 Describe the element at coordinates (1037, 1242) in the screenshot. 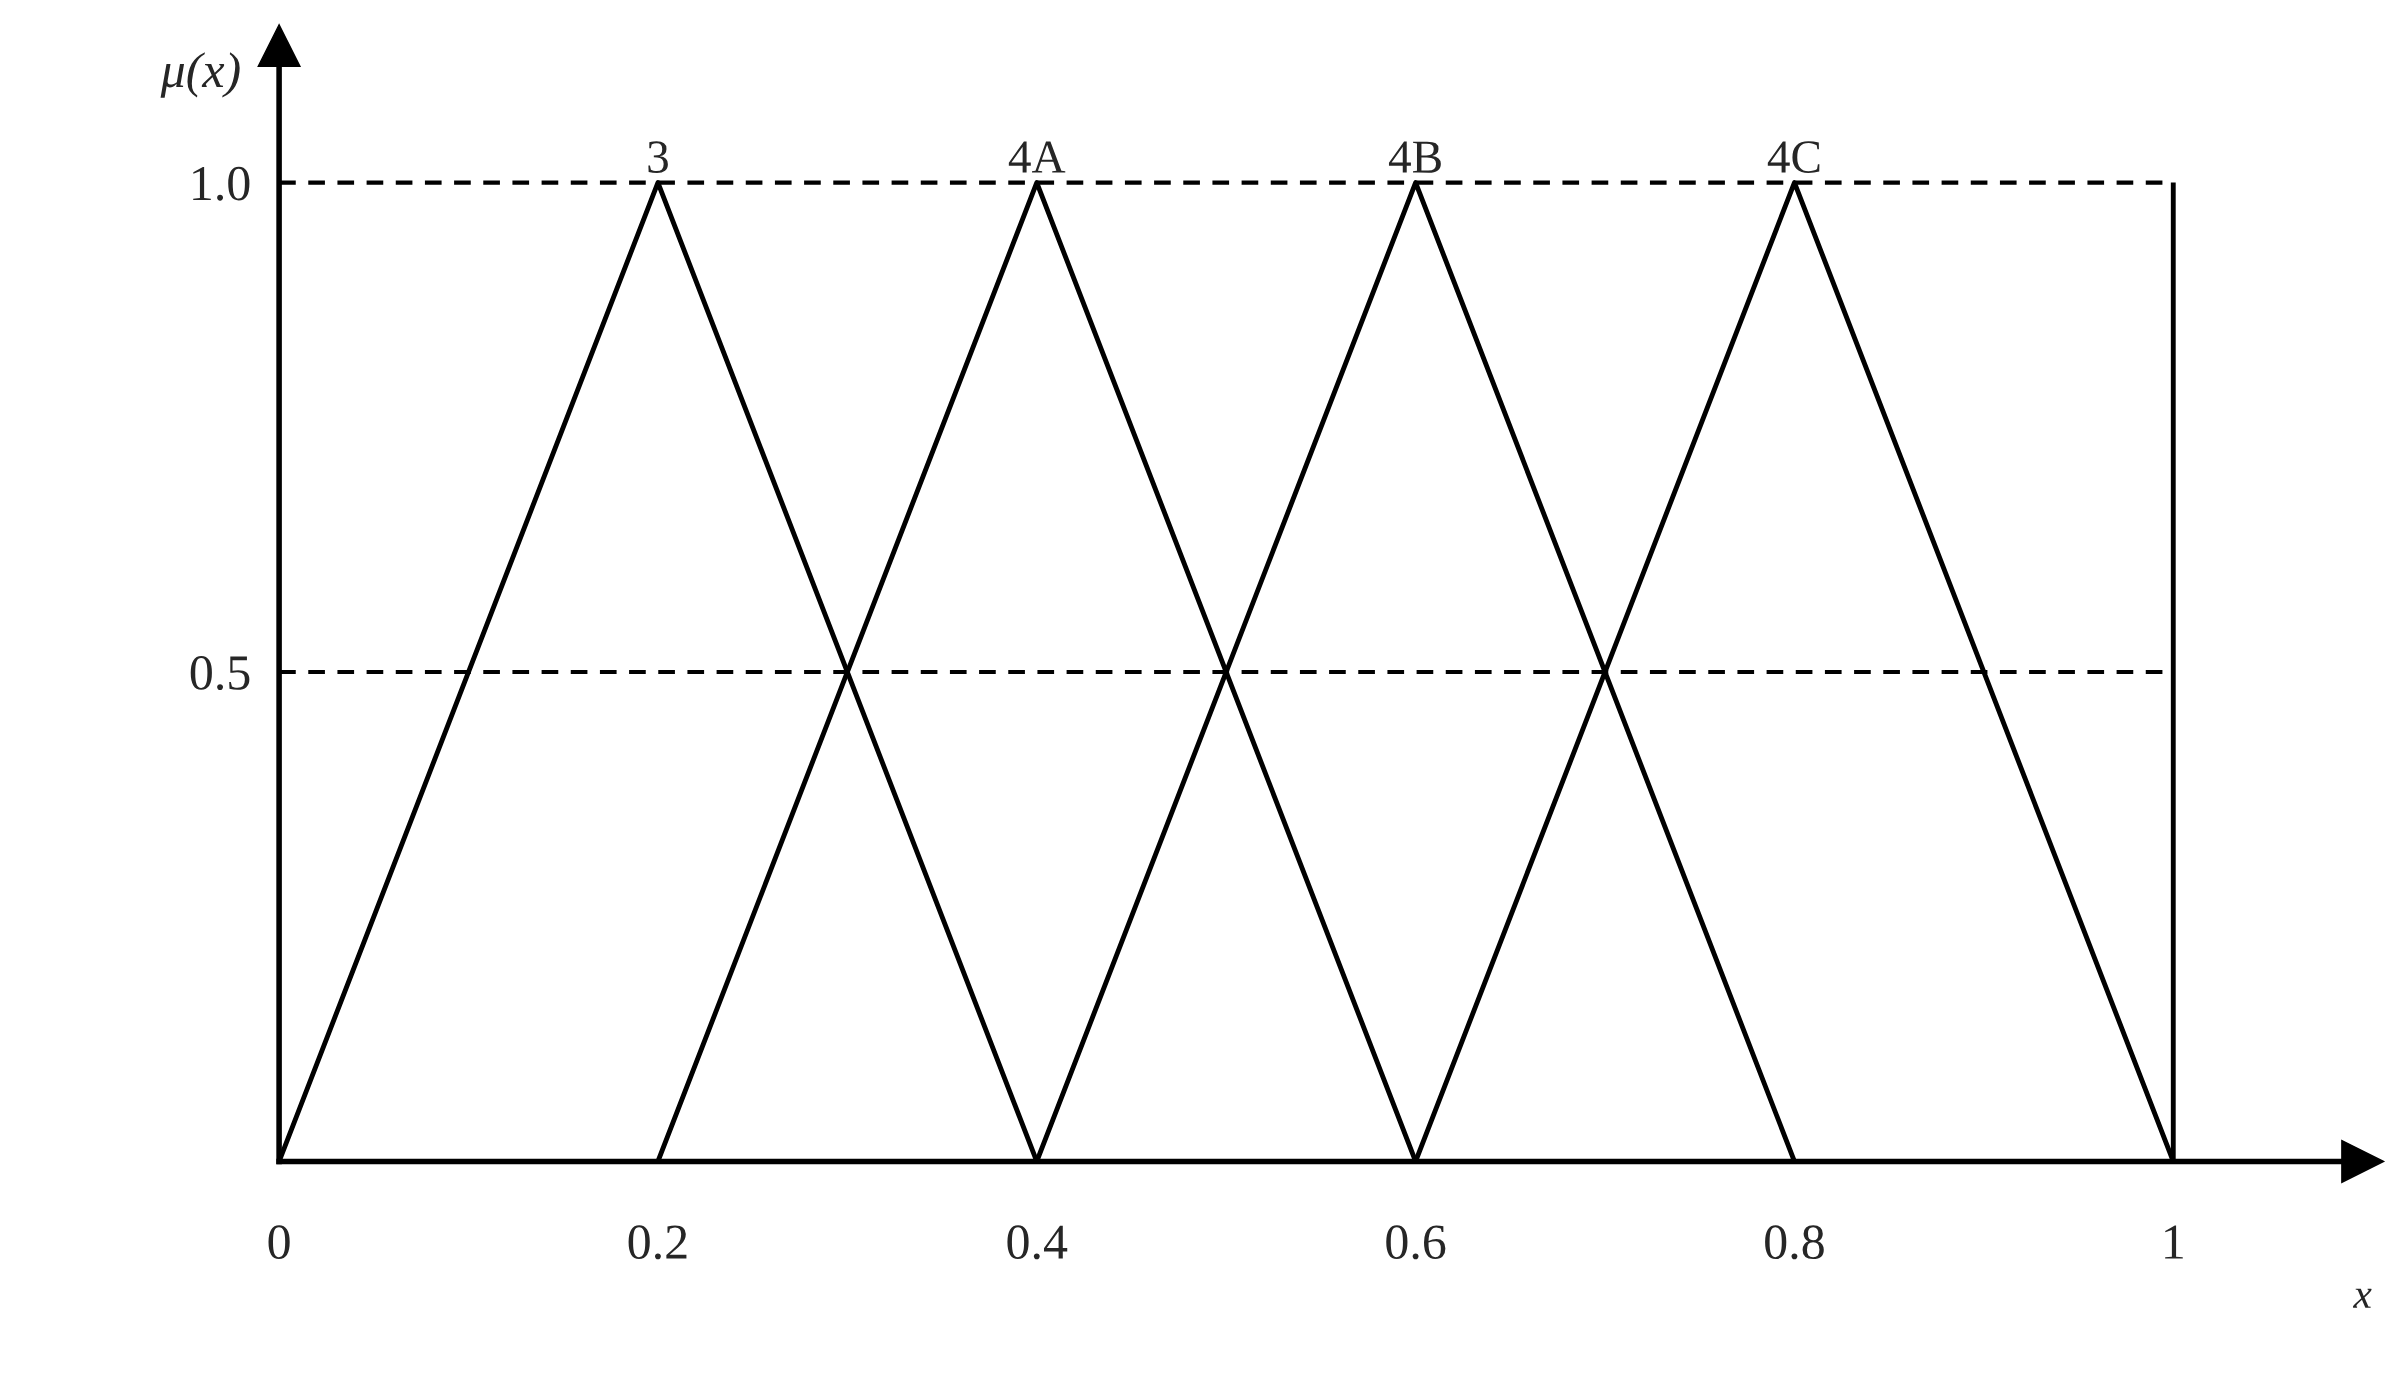

I see `x-tick-label: 0.4` at that location.